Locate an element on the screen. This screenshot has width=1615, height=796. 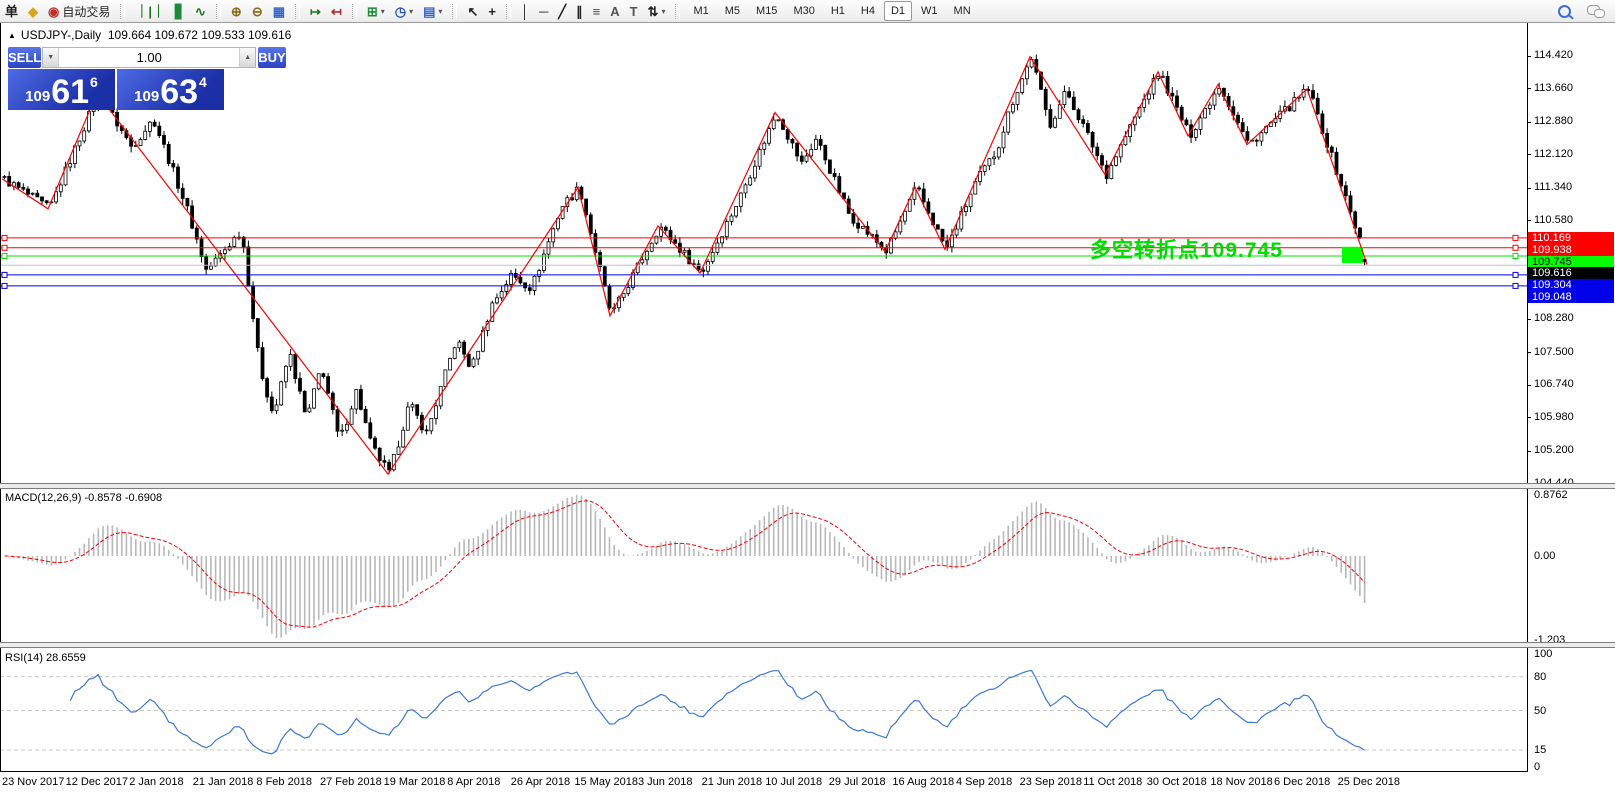
date-axis-label: 15 May 2018 is located at coordinates (606, 782).